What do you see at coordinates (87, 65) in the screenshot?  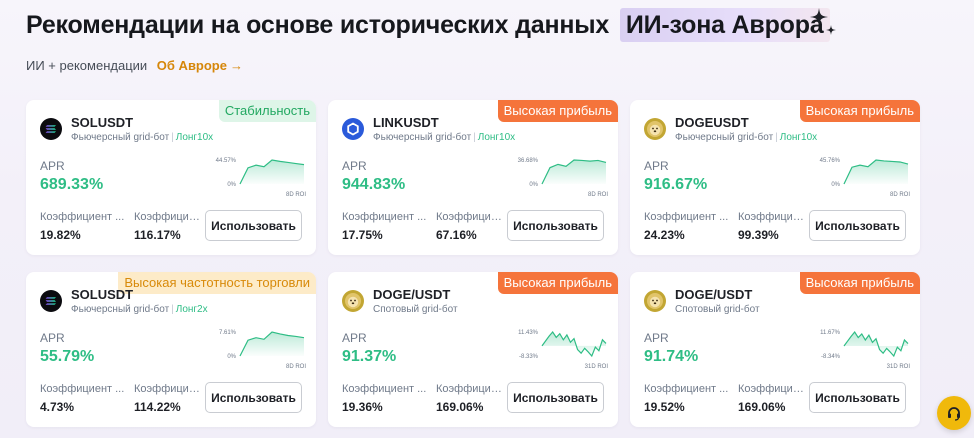 I see `ai-recommendations-label: ИИ + рекомендации` at bounding box center [87, 65].